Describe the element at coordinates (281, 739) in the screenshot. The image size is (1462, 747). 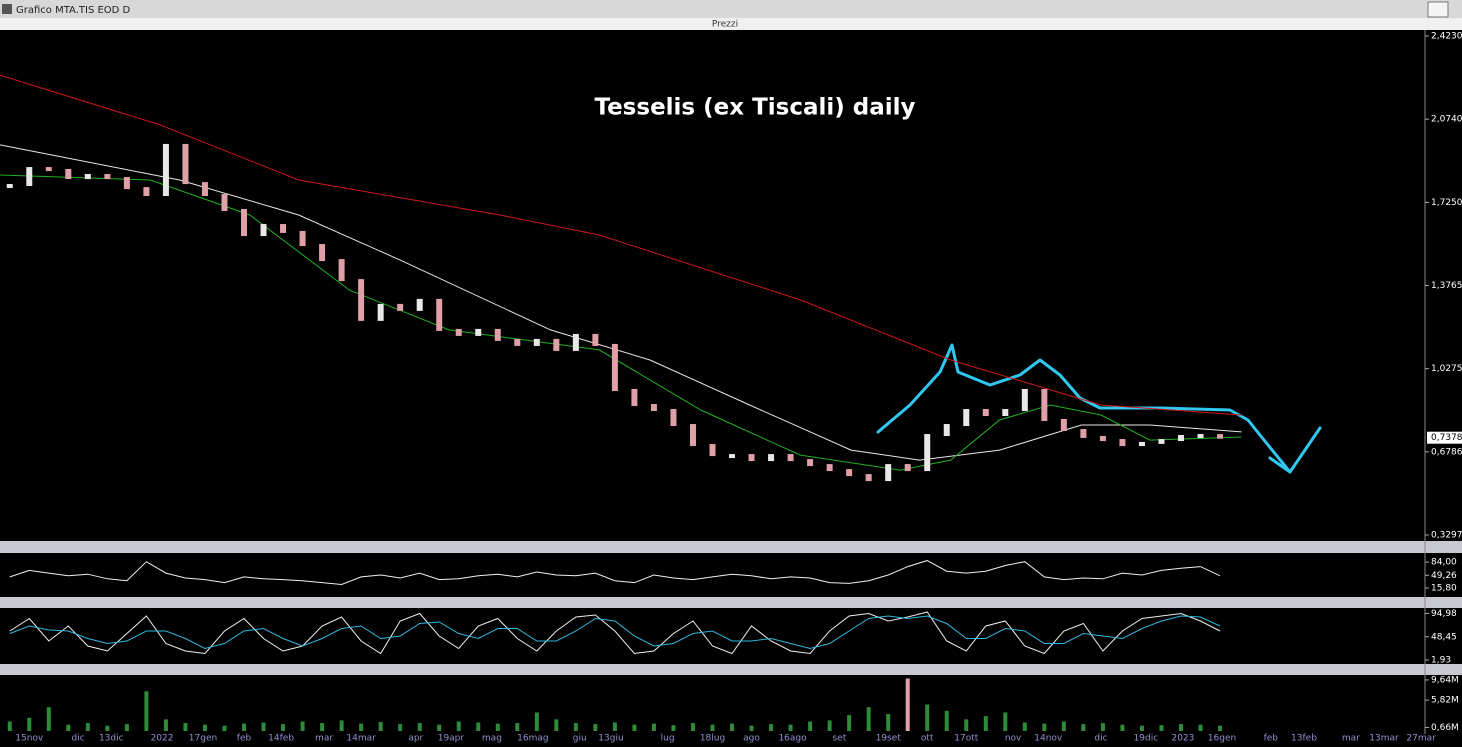
I see `x-tick-label: 14feb` at that location.